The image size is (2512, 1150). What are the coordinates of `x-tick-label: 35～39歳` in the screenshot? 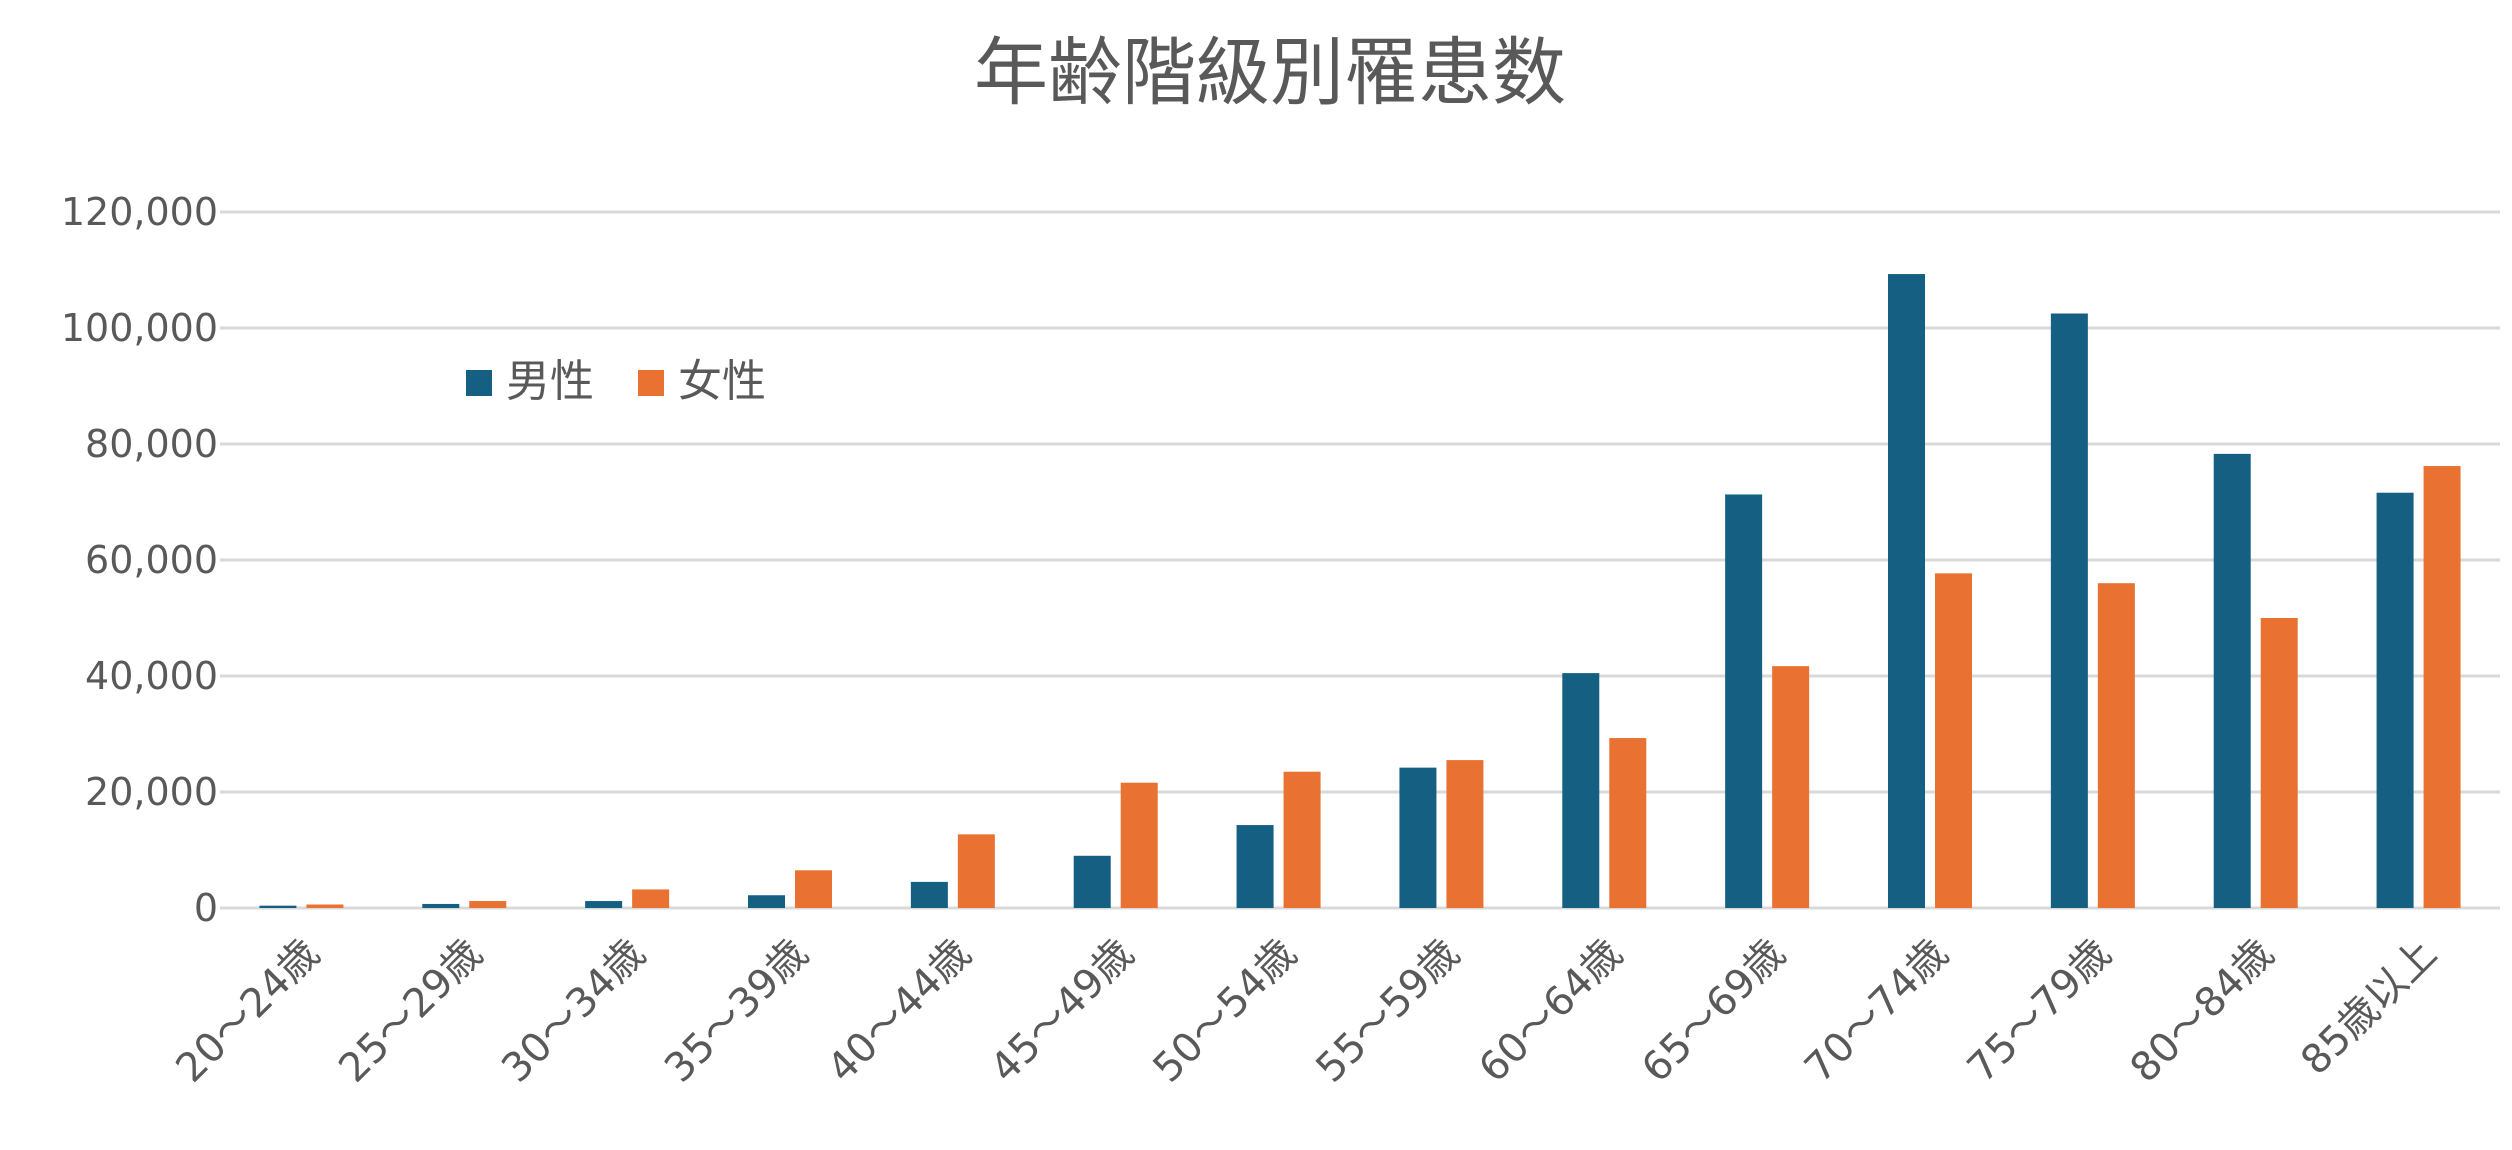 It's located at (736, 1011).